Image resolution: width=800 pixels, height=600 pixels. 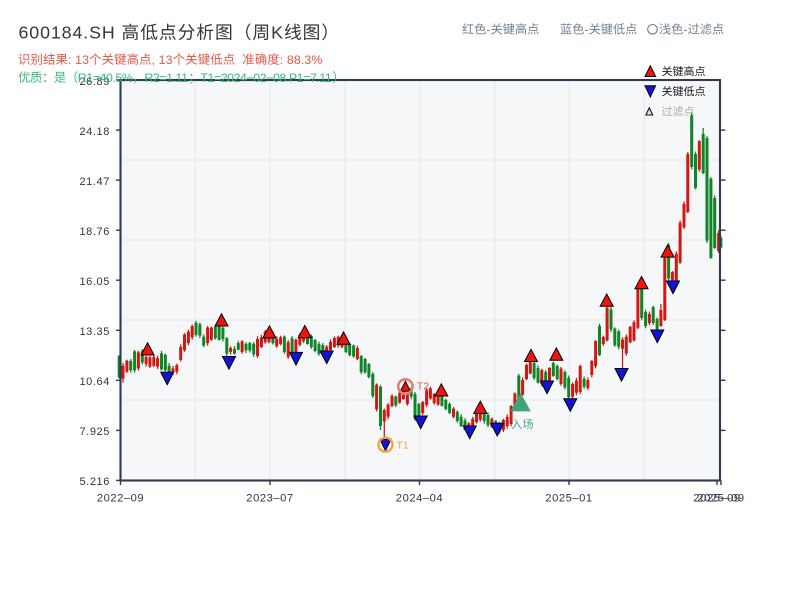 What do you see at coordinates (94, 332) in the screenshot?
I see `svg-text: 13.35` at bounding box center [94, 332].